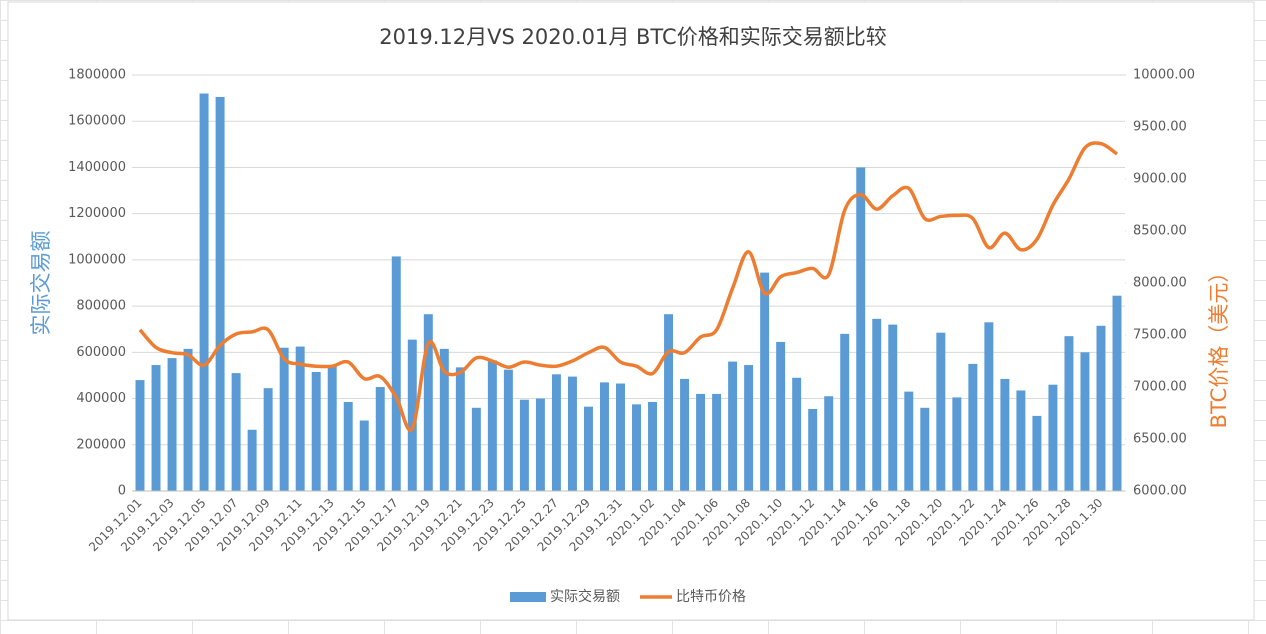 The width and height of the screenshot is (1266, 634). Describe the element at coordinates (101, 306) in the screenshot. I see `y-tick-label: 800000` at that location.